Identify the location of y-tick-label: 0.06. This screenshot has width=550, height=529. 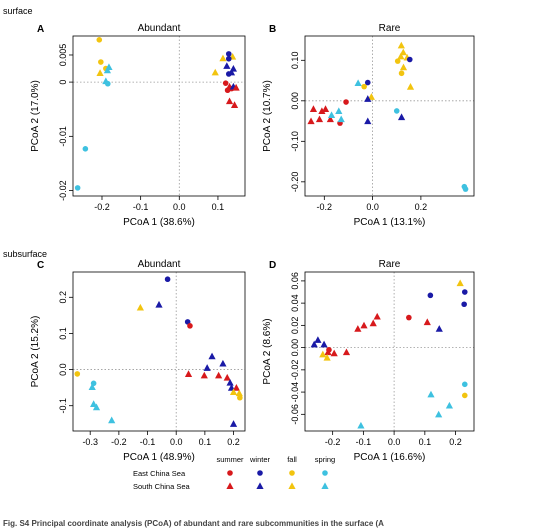
(295, 281).